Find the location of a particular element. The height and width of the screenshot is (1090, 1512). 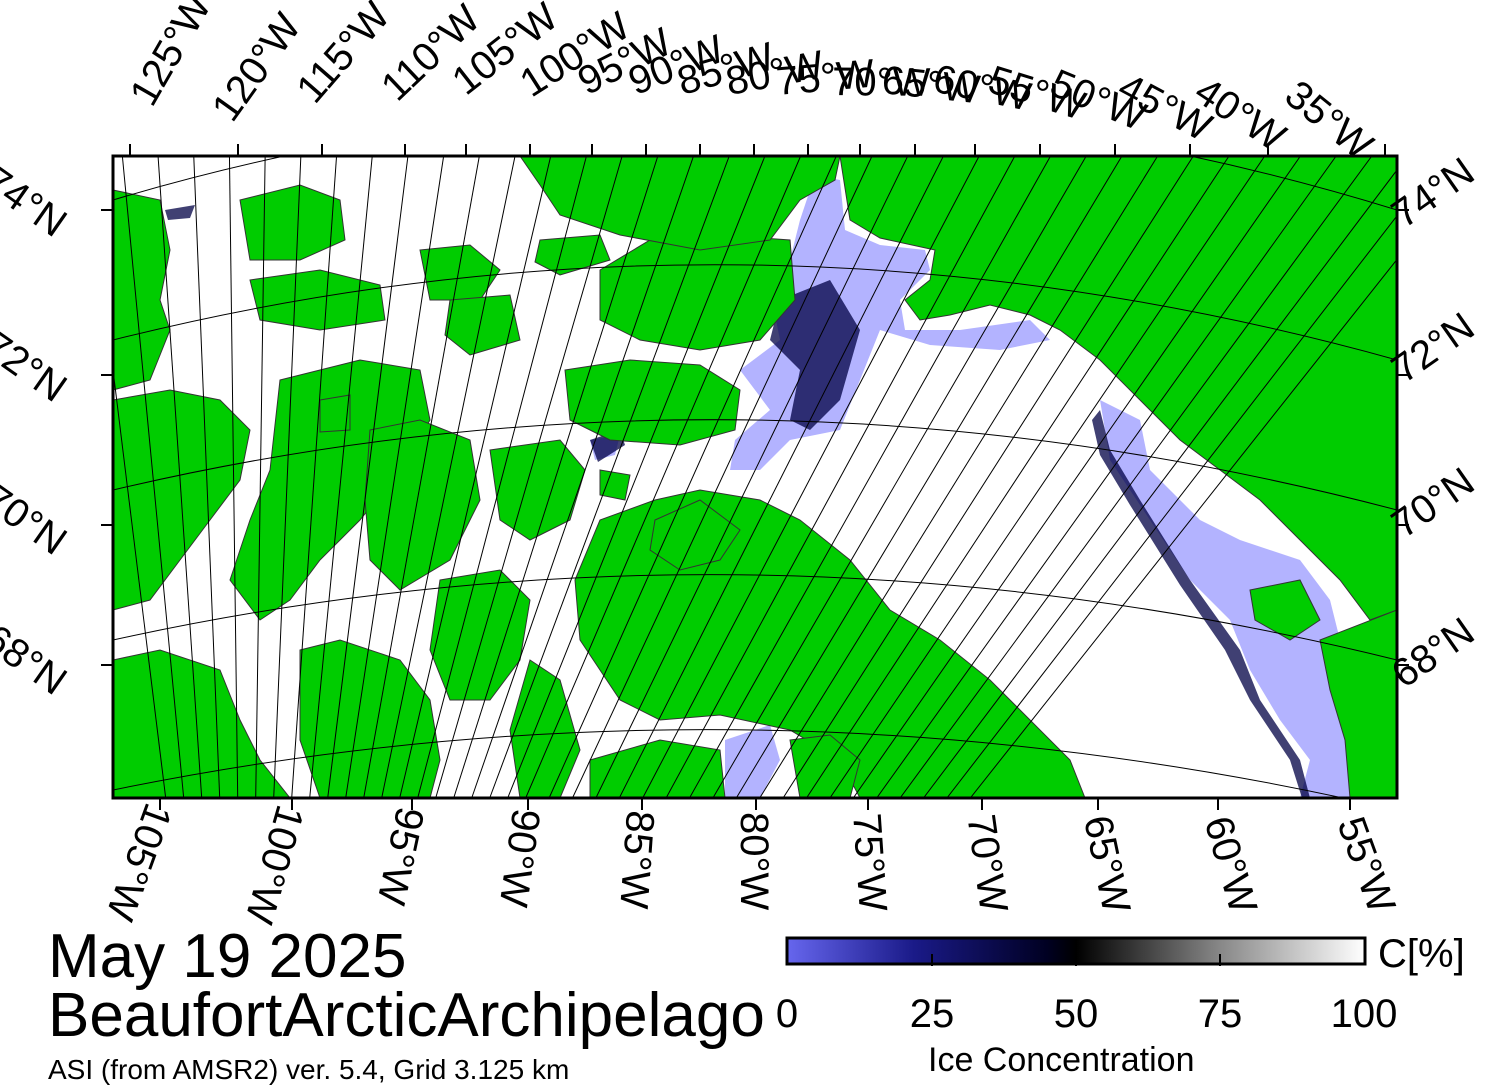

bottom-lon-label: 80°W is located at coordinates (754, 861).